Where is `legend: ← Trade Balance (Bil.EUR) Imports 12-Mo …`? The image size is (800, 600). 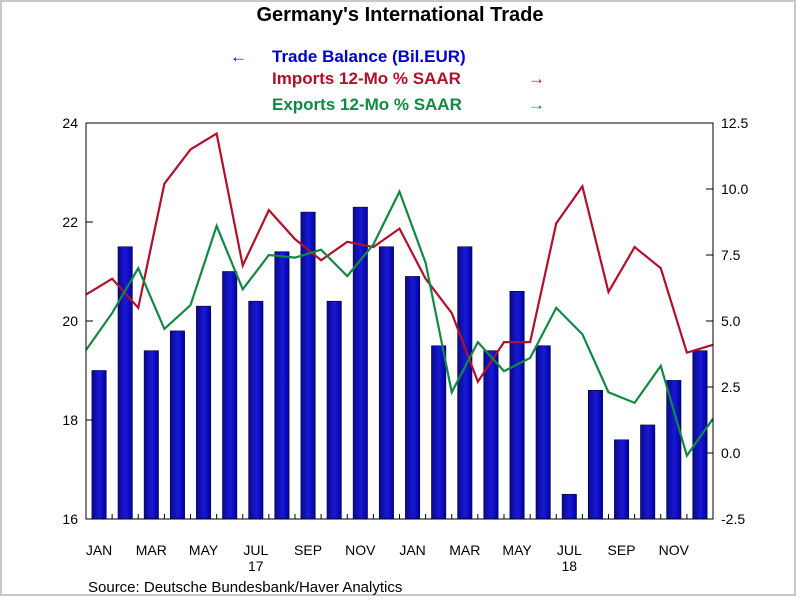
legend: ← Trade Balance (Bil.EUR) Imports 12-Mo … is located at coordinates (387, 80).